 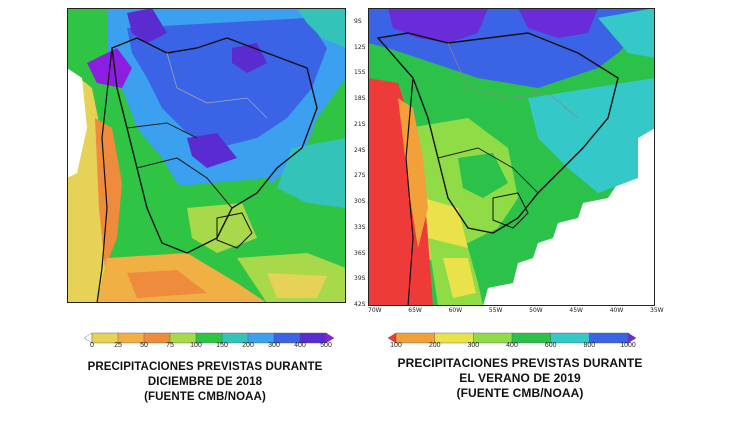 I want to click on right-colorbar-tick-label: 800, so click(x=589, y=345).